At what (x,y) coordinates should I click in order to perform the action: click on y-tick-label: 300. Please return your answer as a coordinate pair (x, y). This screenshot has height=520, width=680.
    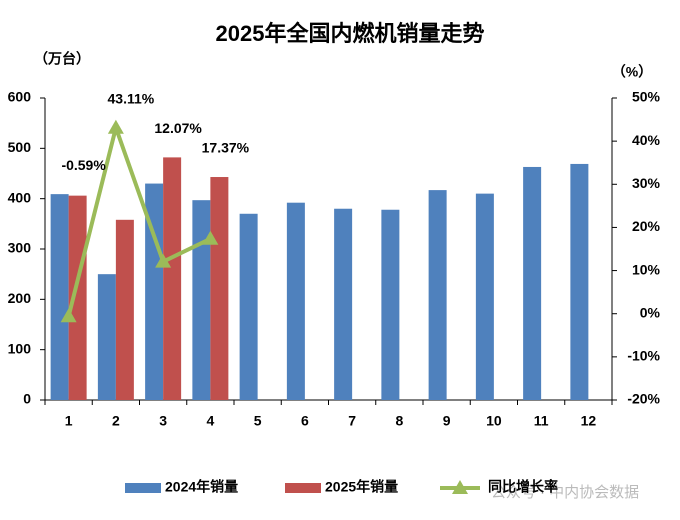
    Looking at the image, I should click on (20, 248).